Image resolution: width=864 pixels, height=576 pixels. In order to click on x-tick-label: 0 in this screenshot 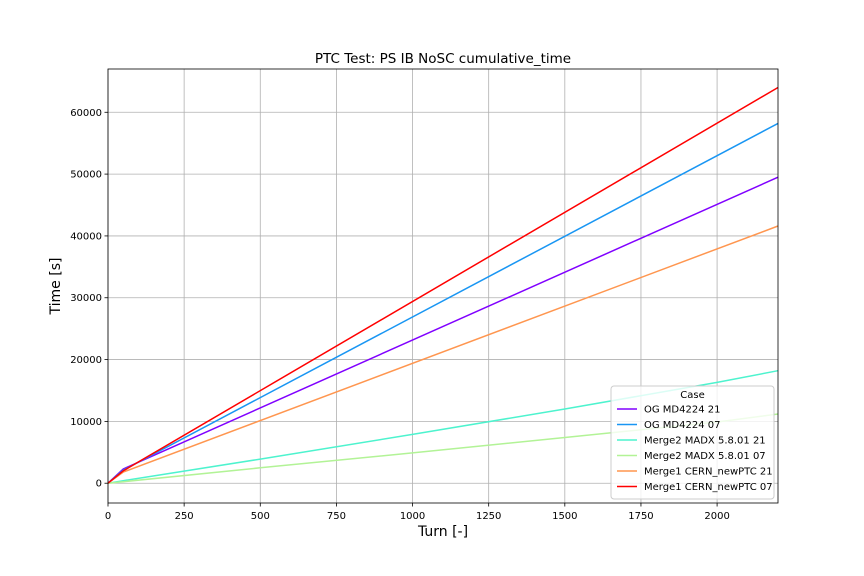, I will do `click(108, 516)`.